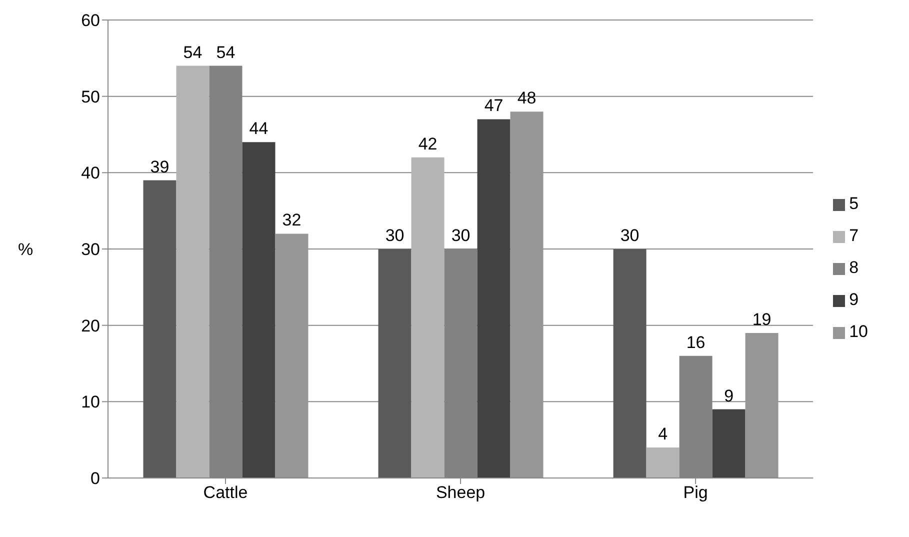  Describe the element at coordinates (854, 267) in the screenshot. I see `legend-label: 8` at that location.